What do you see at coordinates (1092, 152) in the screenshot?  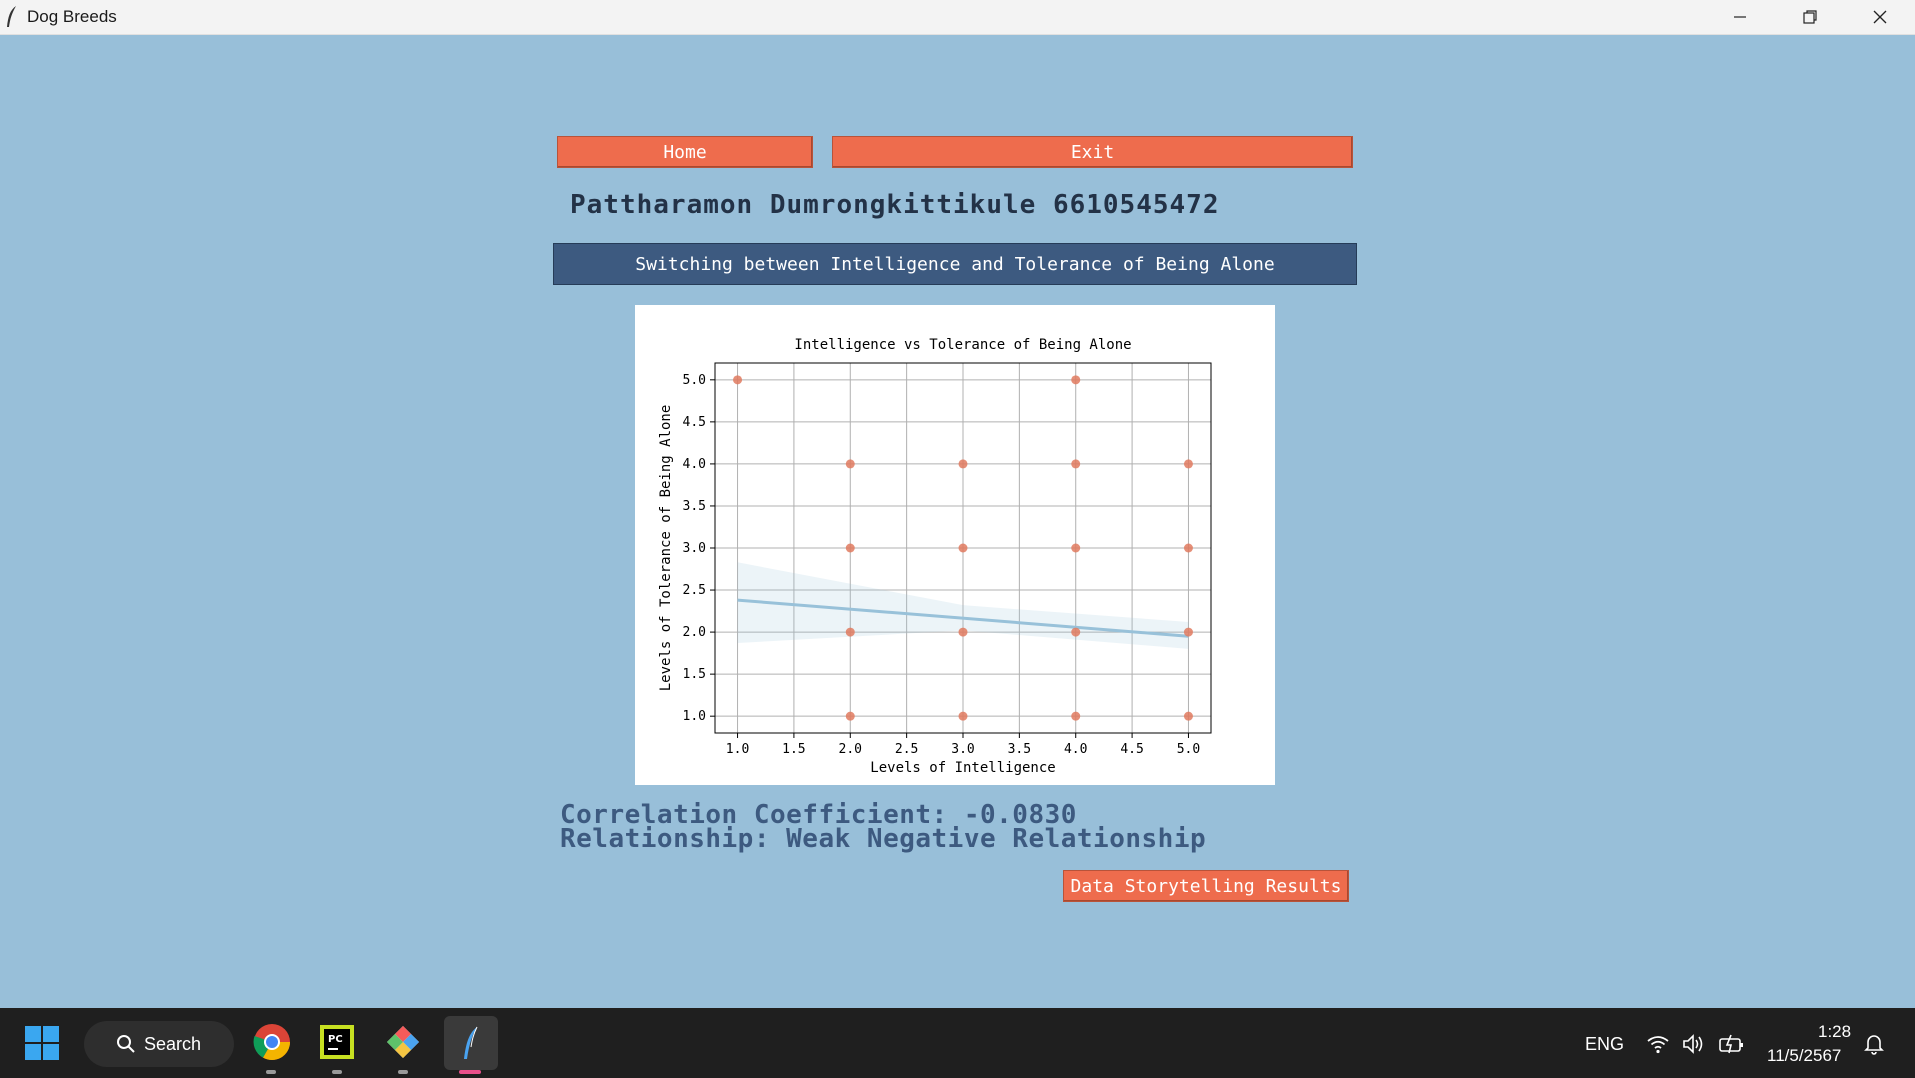 I see `exit-button: Exit` at bounding box center [1092, 152].